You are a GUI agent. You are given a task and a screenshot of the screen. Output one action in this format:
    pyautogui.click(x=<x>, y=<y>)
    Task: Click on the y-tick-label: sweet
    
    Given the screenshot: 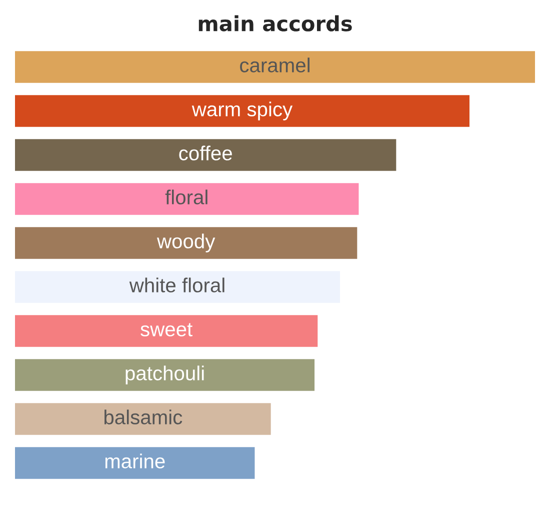 What is the action you would take?
    pyautogui.click(x=166, y=329)
    